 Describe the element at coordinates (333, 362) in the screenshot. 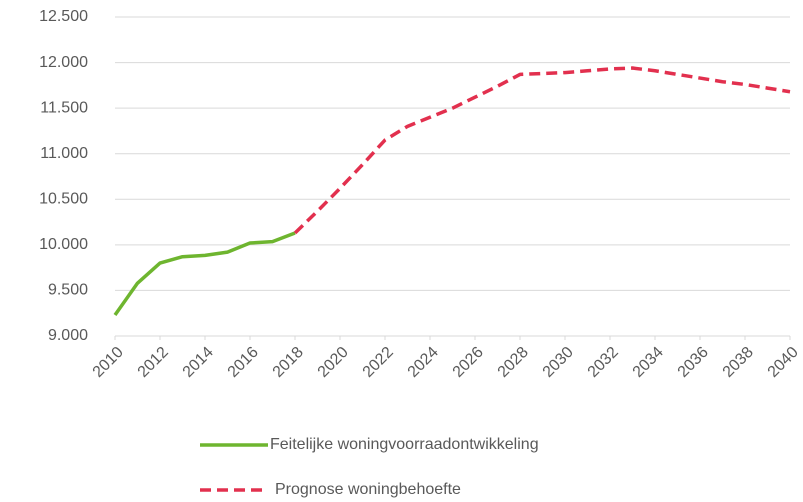

I see `x-tick-label: 2020` at that location.